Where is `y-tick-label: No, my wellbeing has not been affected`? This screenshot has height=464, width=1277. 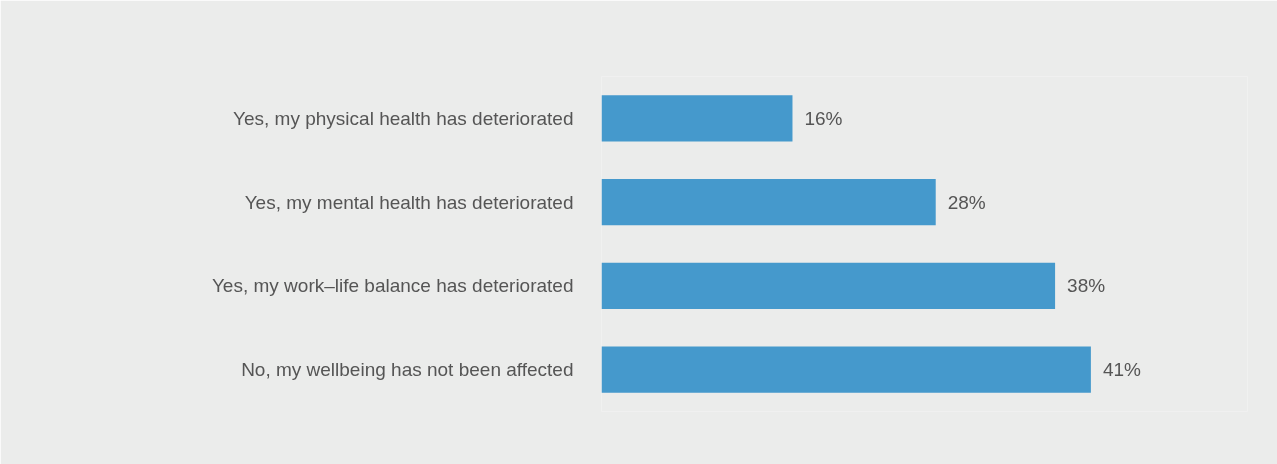 y-tick-label: No, my wellbeing has not been affected is located at coordinates (407, 370).